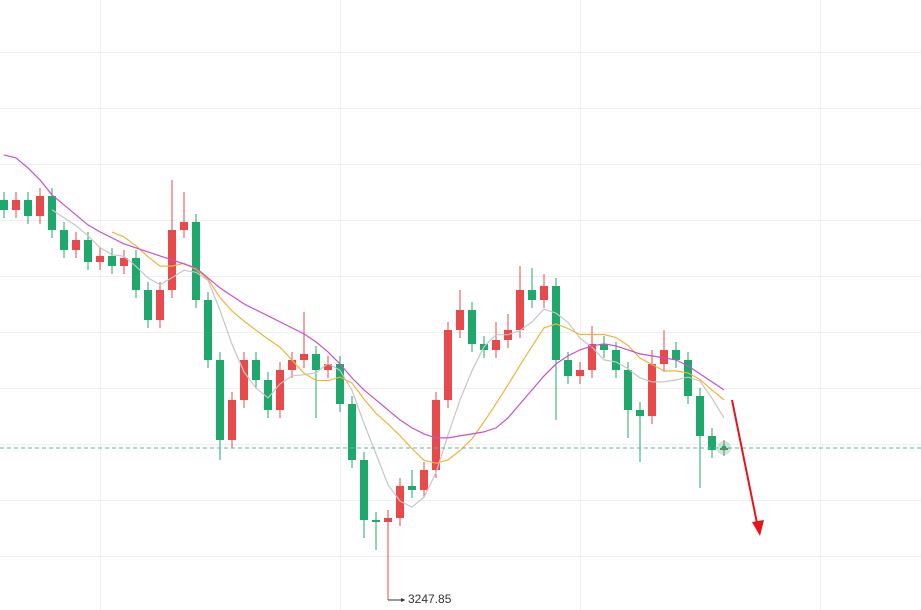  I want to click on trend-arrow-line, so click(745, 464).